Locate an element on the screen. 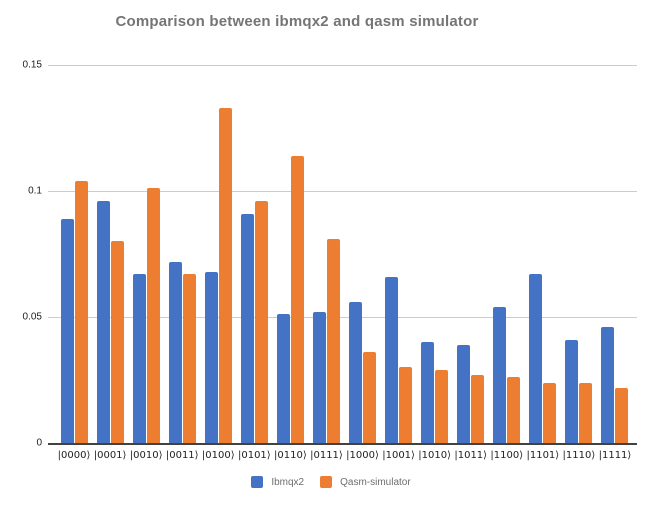  x-tick-label: |1101⟩ is located at coordinates (543, 455).